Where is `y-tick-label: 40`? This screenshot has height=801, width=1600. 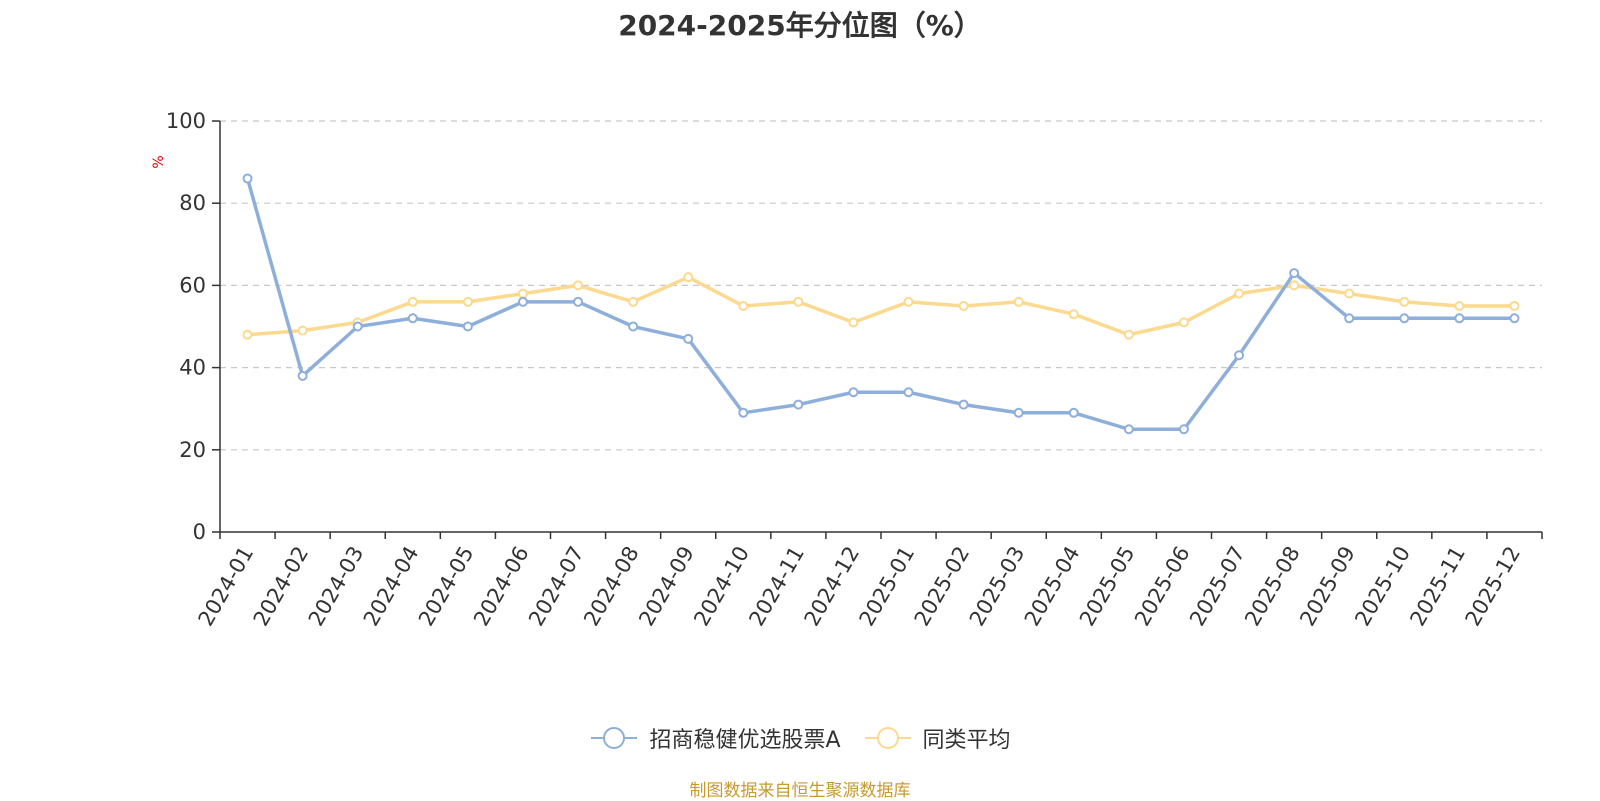 y-tick-label: 40 is located at coordinates (192, 368).